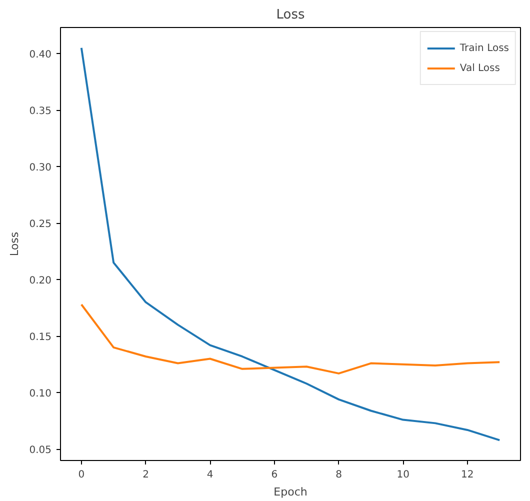 The image size is (530, 501). What do you see at coordinates (339, 475) in the screenshot?
I see `x-tick-label: 8` at bounding box center [339, 475].